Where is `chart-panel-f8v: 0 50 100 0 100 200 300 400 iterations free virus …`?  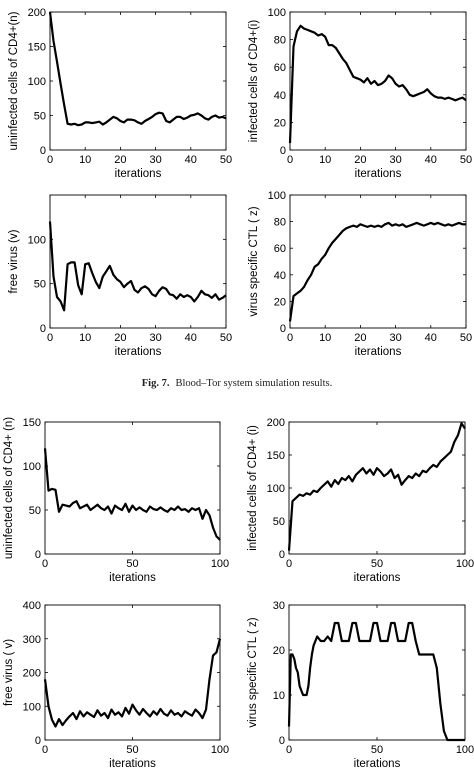 chart-panel-f8v: 0 50 100 0 100 200 300 400 iterations free virus … is located at coordinates (116, 685).